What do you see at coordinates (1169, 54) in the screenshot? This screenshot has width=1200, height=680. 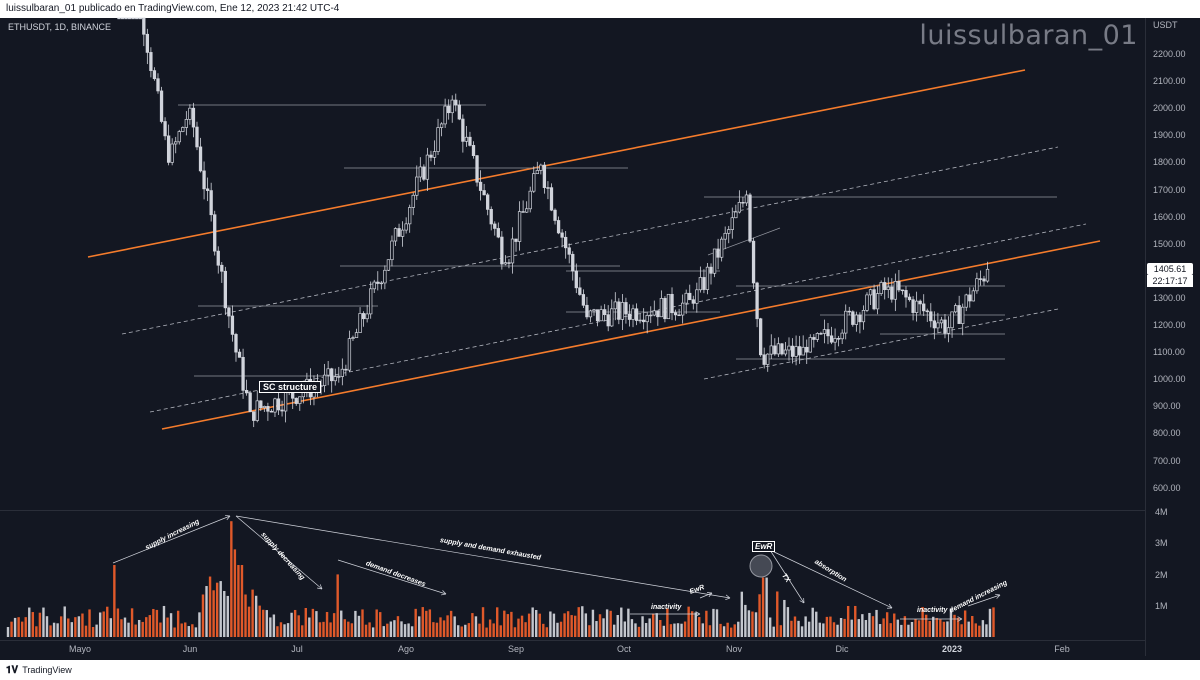 I see `price-tick: 2200.00` at bounding box center [1169, 54].